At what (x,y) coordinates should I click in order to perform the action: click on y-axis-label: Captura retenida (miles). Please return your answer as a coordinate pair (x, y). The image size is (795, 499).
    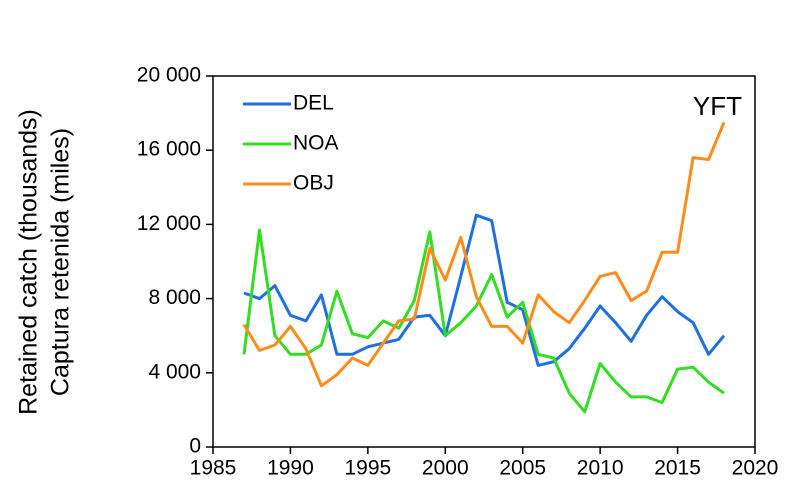
    Looking at the image, I should click on (61, 262).